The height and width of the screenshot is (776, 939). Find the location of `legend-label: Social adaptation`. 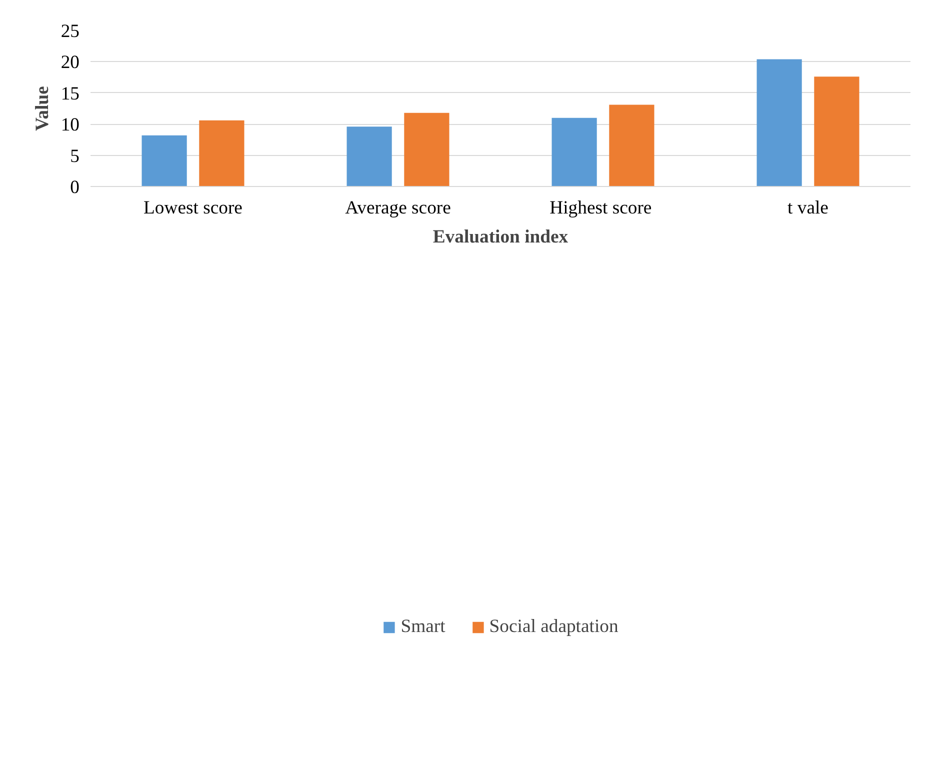

legend-label: Social adaptation is located at coordinates (553, 627).